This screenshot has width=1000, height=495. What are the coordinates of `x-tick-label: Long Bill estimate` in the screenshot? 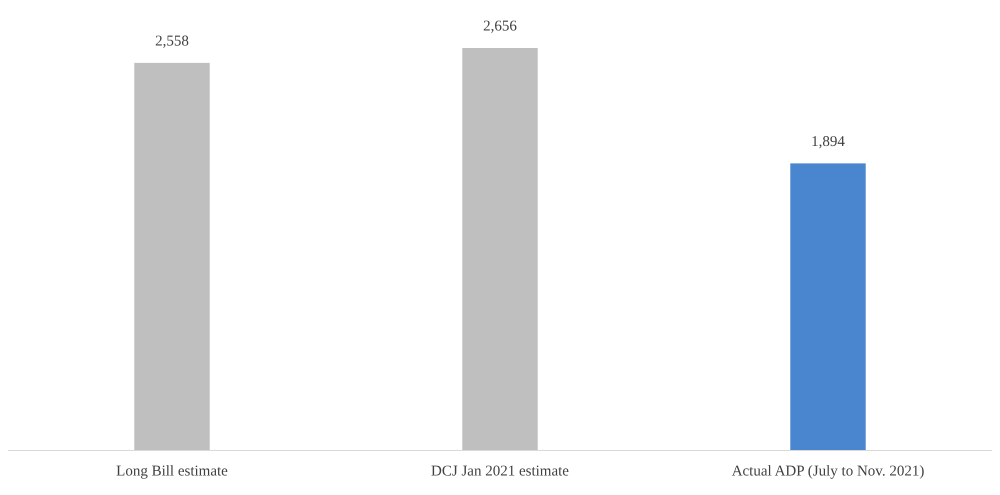 It's located at (172, 472).